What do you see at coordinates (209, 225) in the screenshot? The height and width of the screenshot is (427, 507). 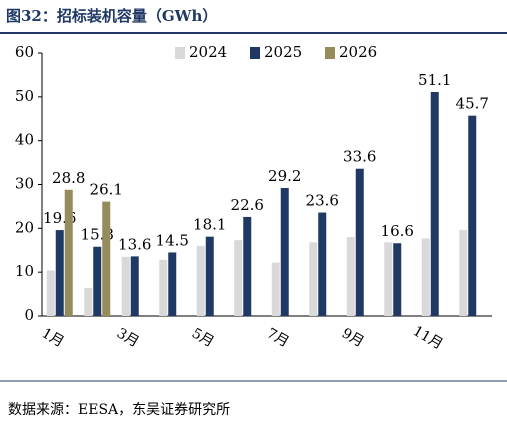 I see `data-label: 18.1` at bounding box center [209, 225].